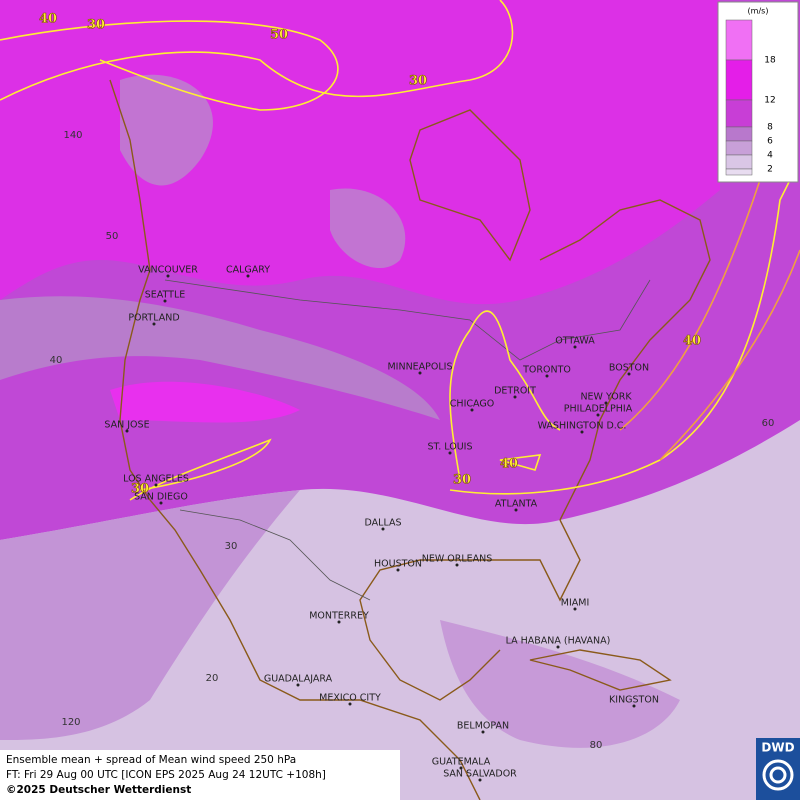  What do you see at coordinates (231, 546) in the screenshot?
I see `graticule-label: 30` at bounding box center [231, 546].